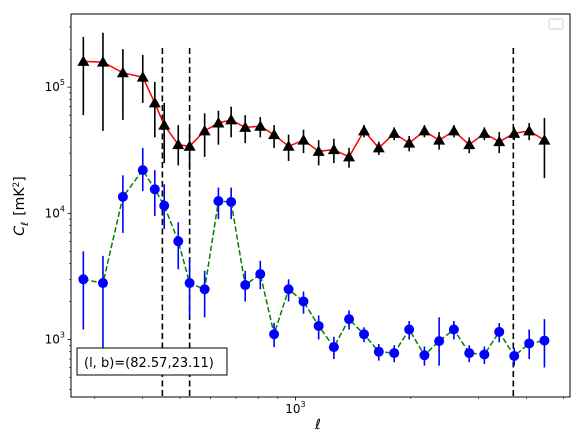 The width and height of the screenshot is (580, 441). What do you see at coordinates (62, 334) in the screenshot?
I see `y-tick-label-exp: 3` at bounding box center [62, 334].